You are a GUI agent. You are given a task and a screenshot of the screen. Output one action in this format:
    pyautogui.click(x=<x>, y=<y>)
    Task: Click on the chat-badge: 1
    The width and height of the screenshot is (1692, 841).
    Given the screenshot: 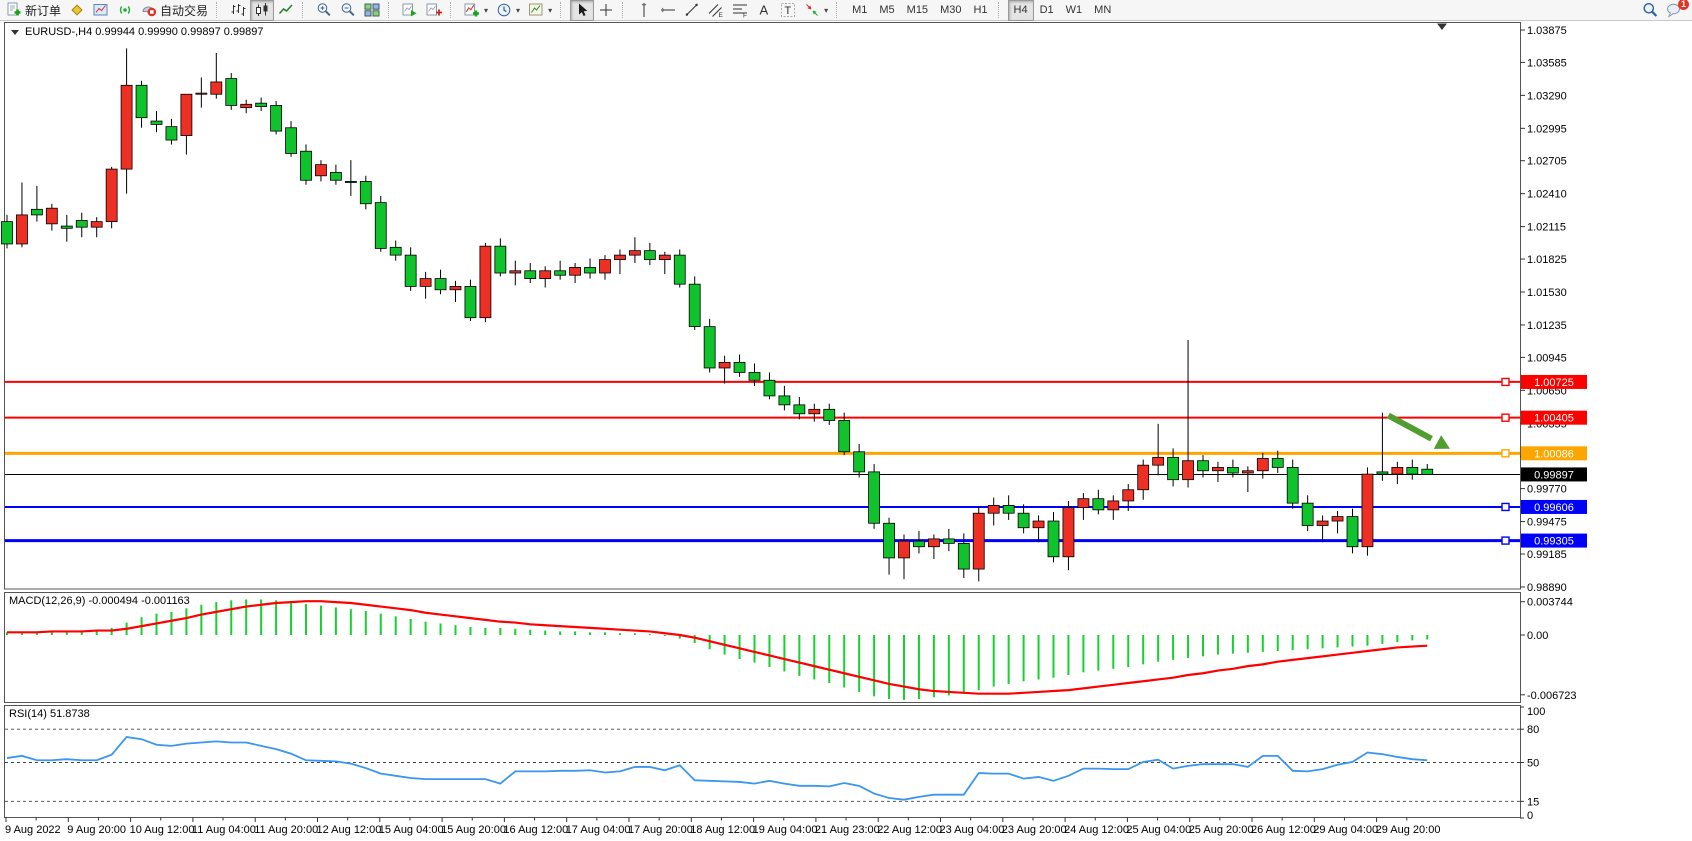 What is the action you would take?
    pyautogui.click(x=1683, y=5)
    